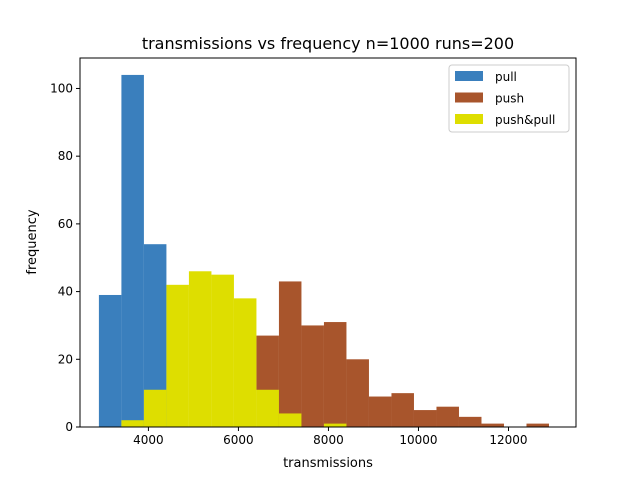 The image size is (640, 480). Describe the element at coordinates (418, 440) in the screenshot. I see `x-tick-label: 10000` at that location.